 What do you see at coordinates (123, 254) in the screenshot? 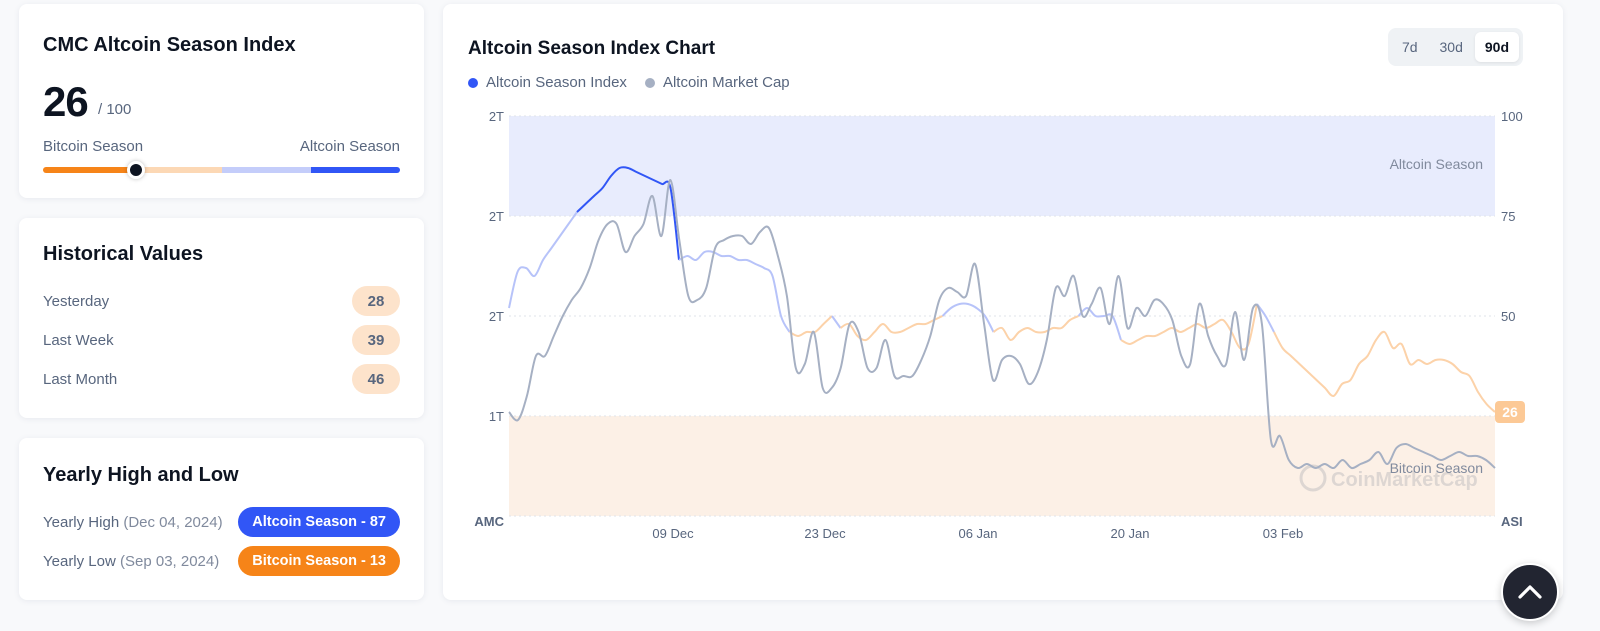
I see `historical-values-title: Historical Values` at bounding box center [123, 254].